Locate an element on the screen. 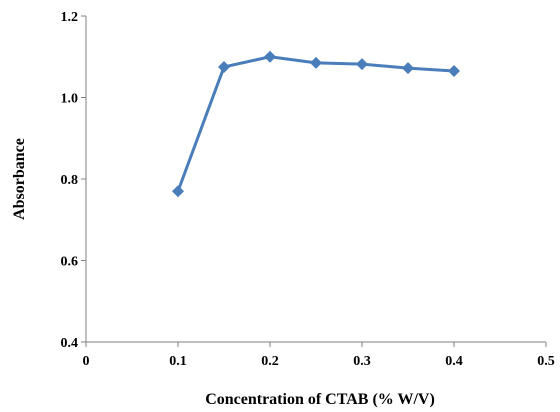 This screenshot has height=412, width=560. x-tick-label: 0.4 is located at coordinates (454, 361).